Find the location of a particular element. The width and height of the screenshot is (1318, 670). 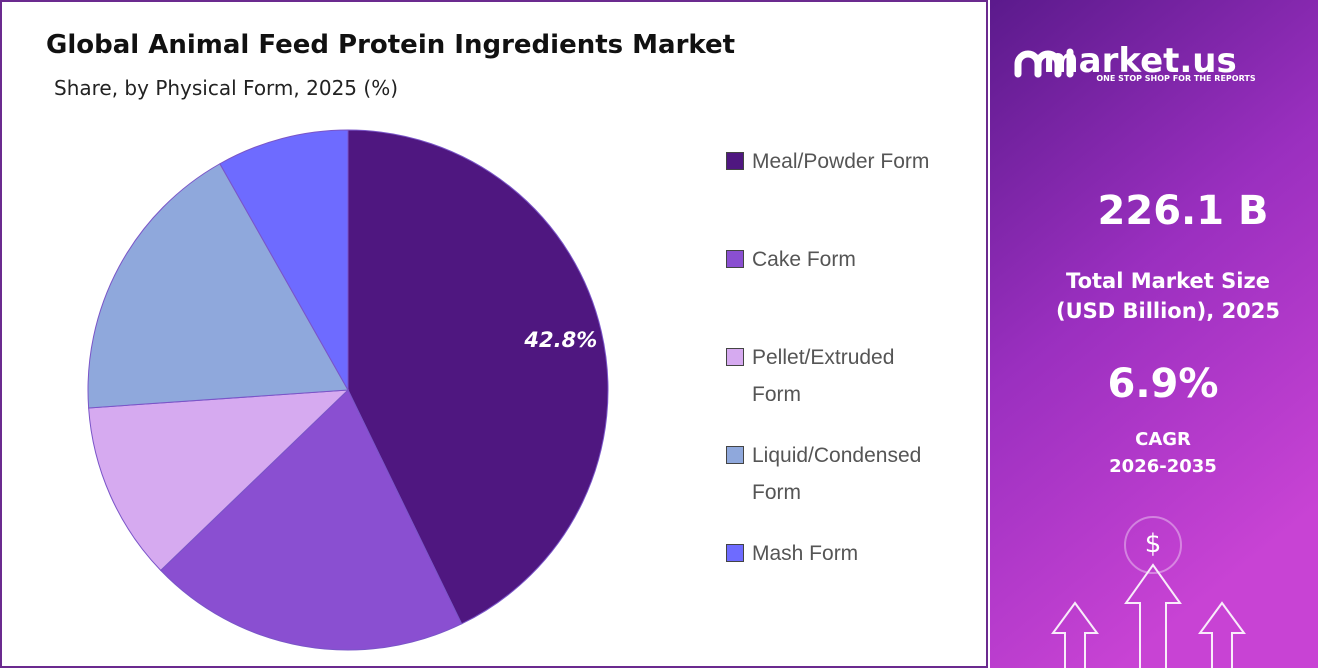

dollar-icon: $ is located at coordinates (1153, 544).